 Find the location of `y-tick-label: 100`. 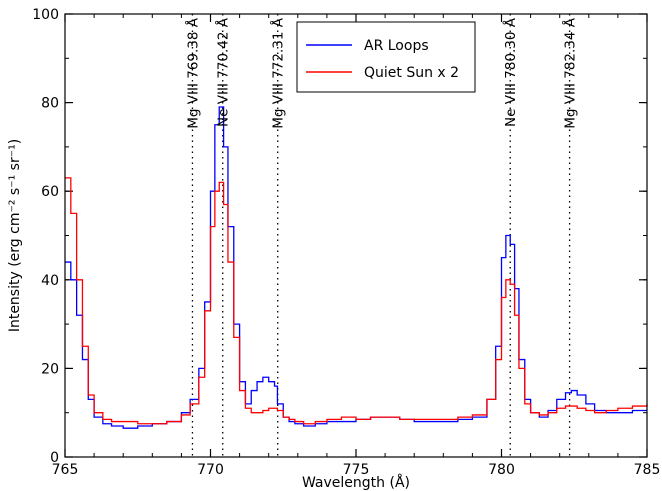

y-tick-label: 100 is located at coordinates (45, 15).